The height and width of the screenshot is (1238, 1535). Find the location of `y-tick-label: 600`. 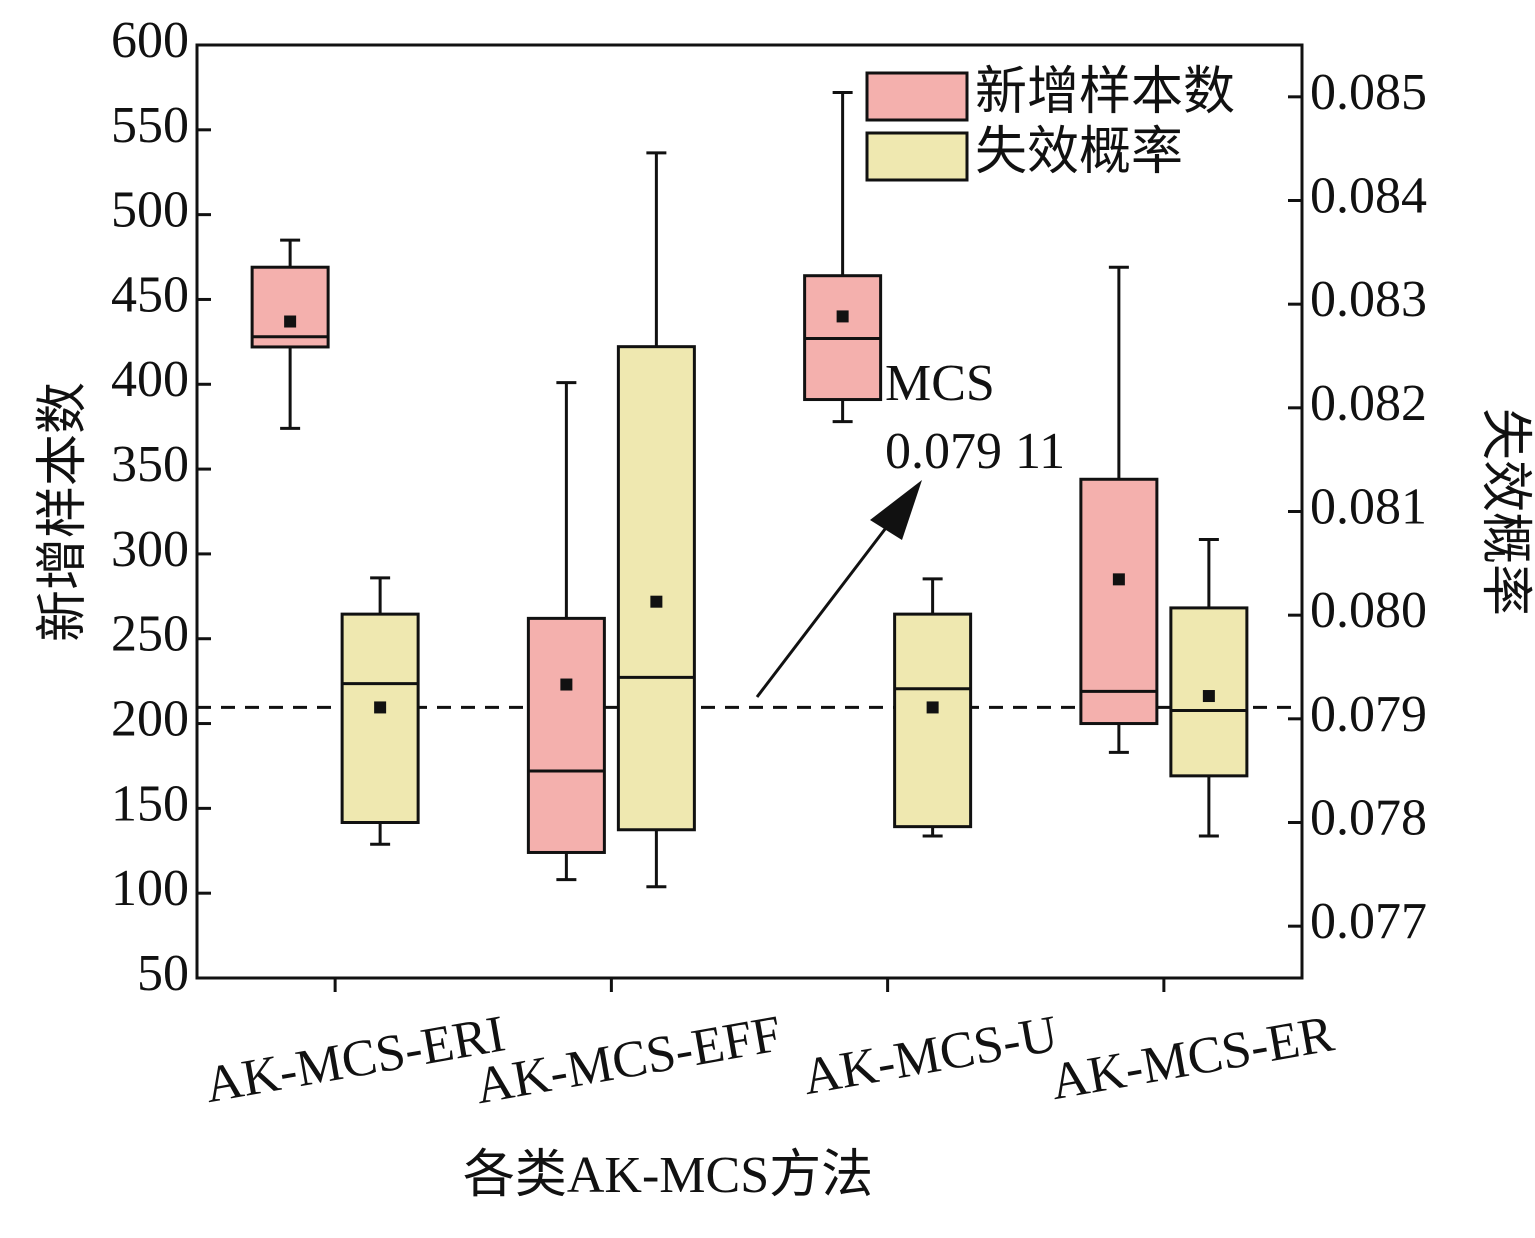

y-tick-label: 600 is located at coordinates (150, 40).